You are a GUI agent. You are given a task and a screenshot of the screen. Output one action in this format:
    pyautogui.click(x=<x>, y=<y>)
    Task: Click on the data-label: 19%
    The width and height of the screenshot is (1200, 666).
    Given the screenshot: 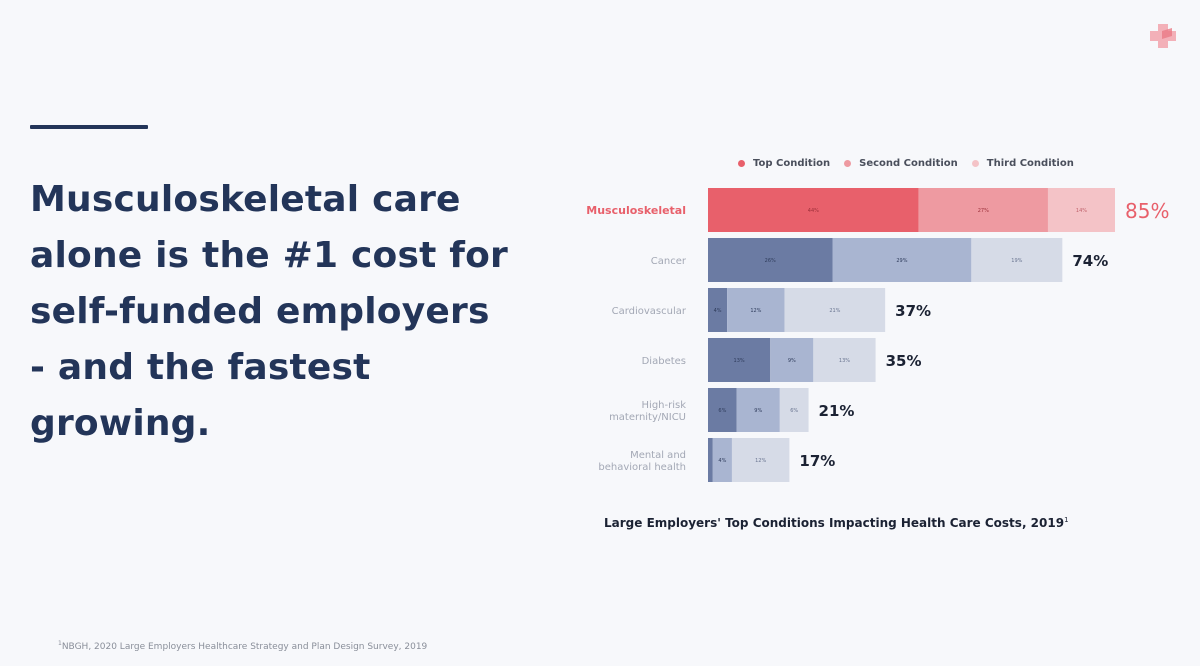 What is the action you would take?
    pyautogui.click(x=1016, y=261)
    